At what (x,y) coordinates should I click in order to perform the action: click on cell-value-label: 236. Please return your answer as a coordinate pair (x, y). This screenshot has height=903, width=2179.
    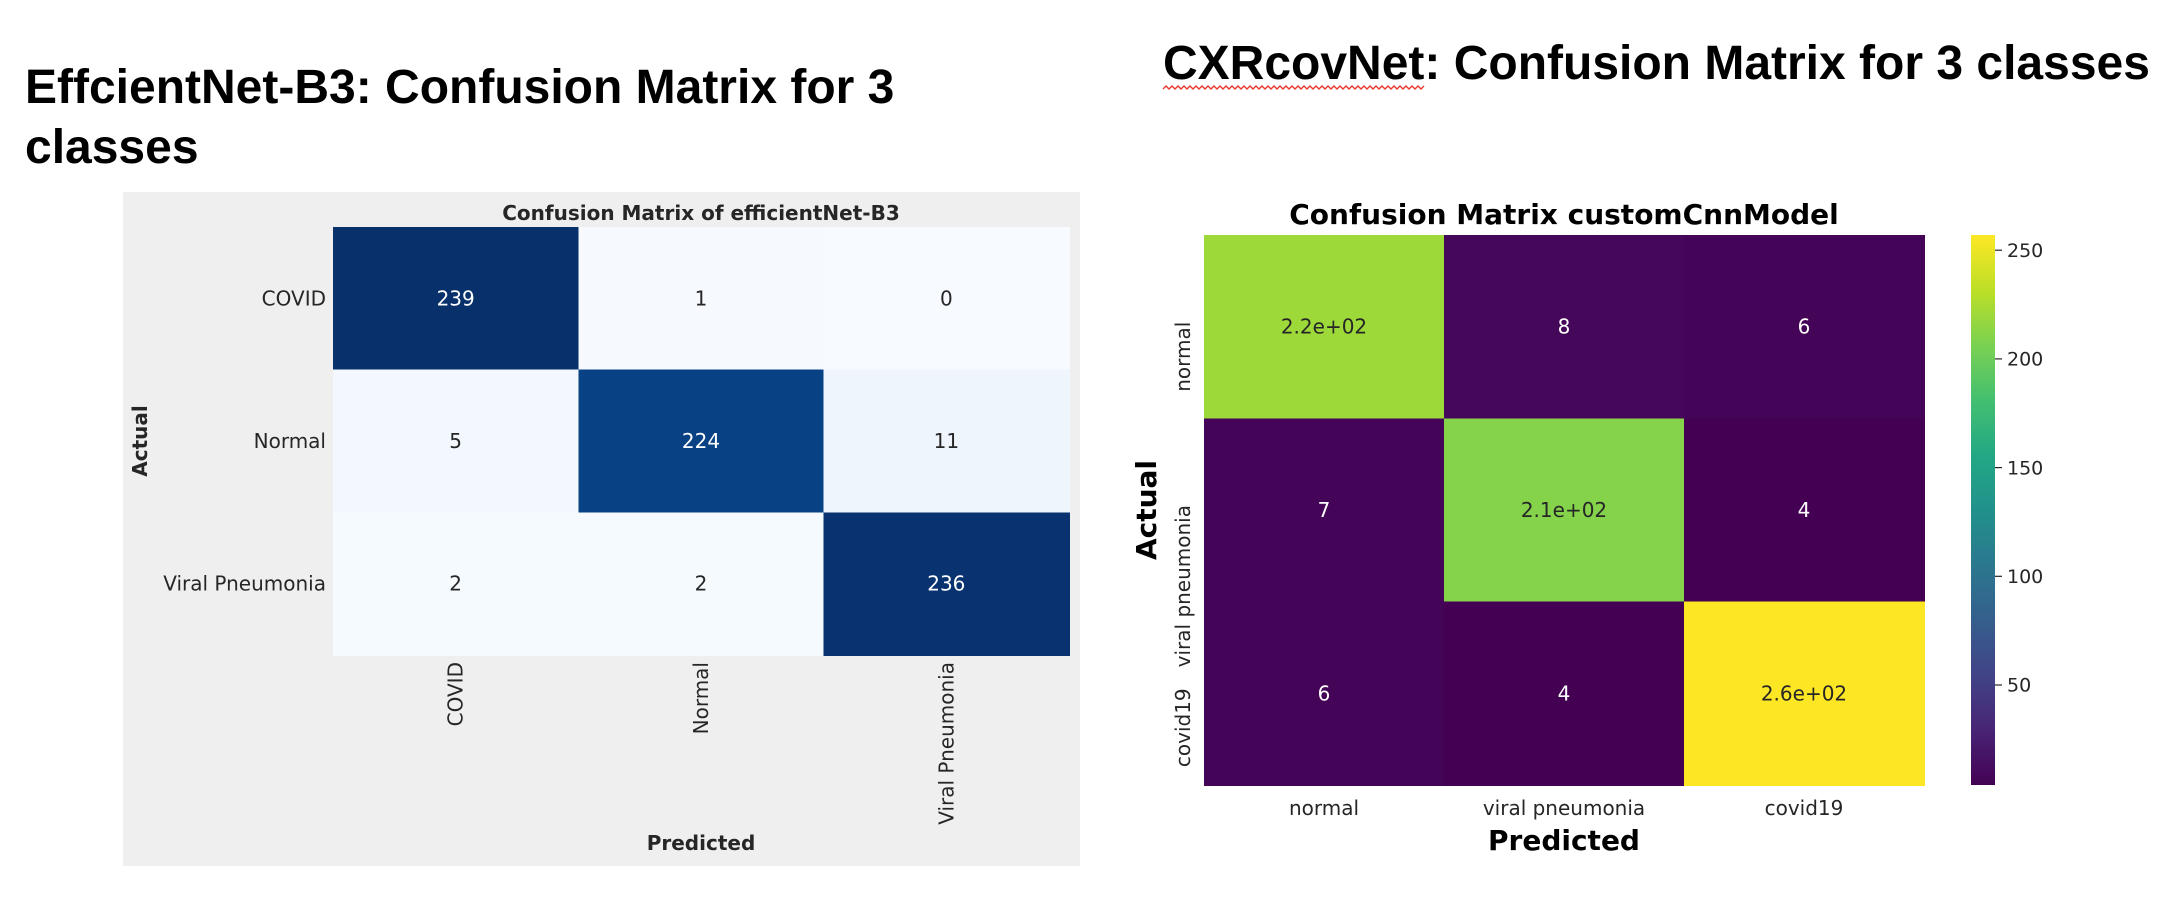
    Looking at the image, I should click on (946, 584).